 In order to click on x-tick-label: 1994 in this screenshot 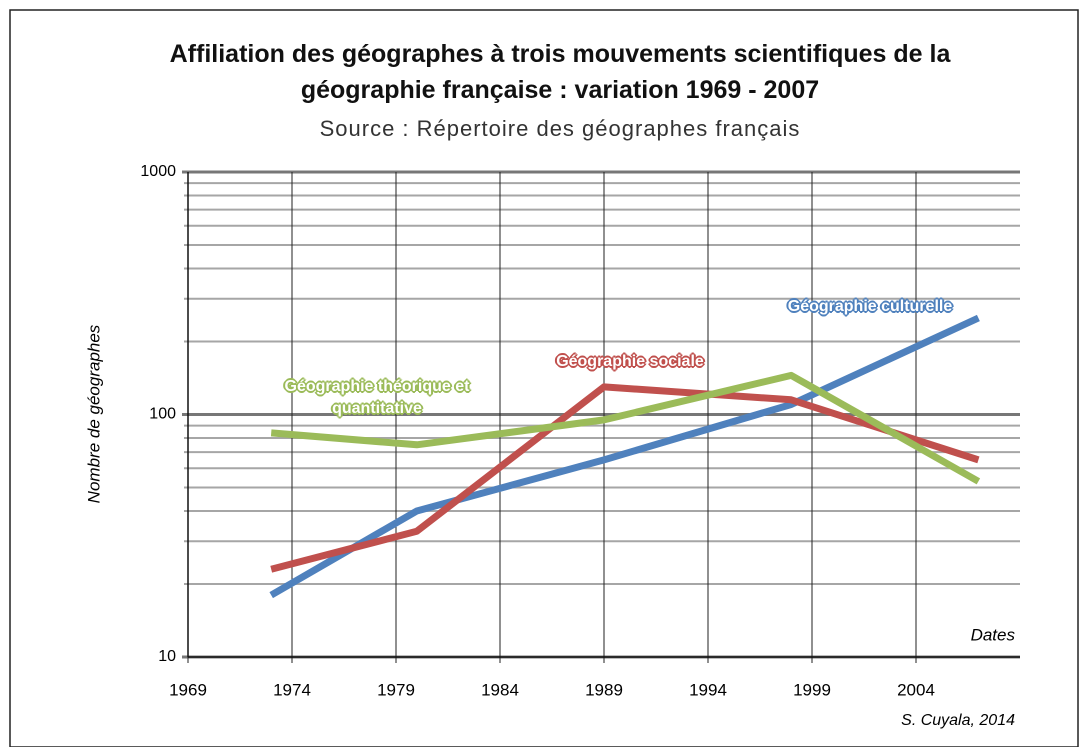, I will do `click(708, 689)`.